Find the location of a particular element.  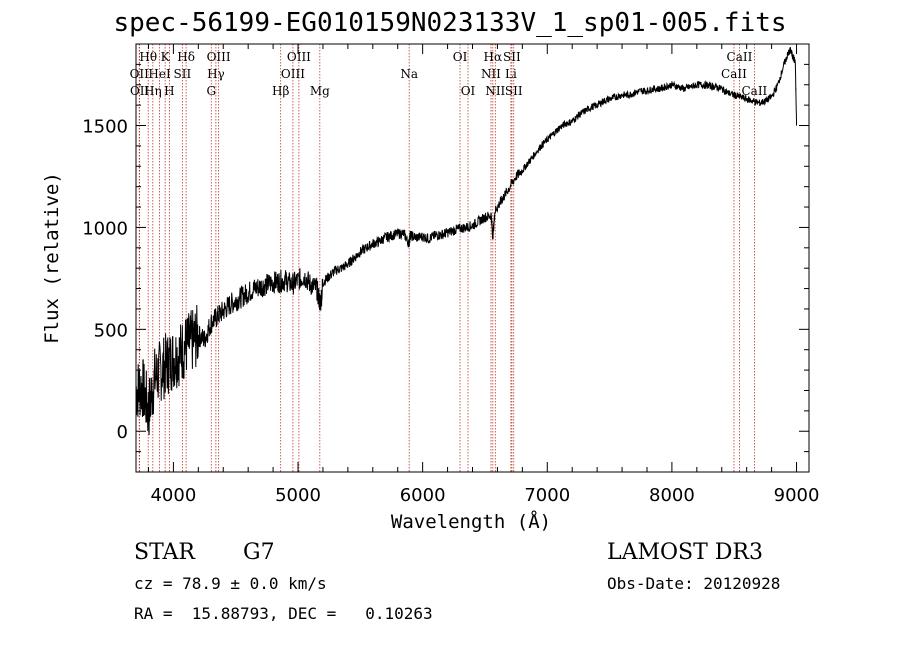

redshift-text: cz = 78.9 ± 0.0 km/s is located at coordinates (230, 583).